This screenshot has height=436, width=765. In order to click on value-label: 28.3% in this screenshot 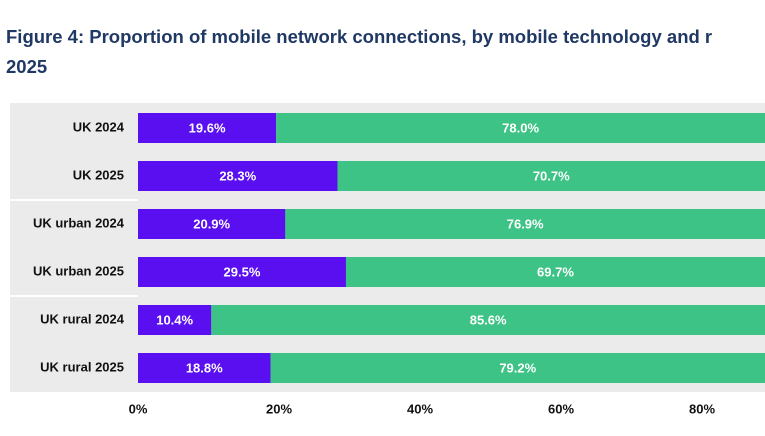, I will do `click(237, 175)`.